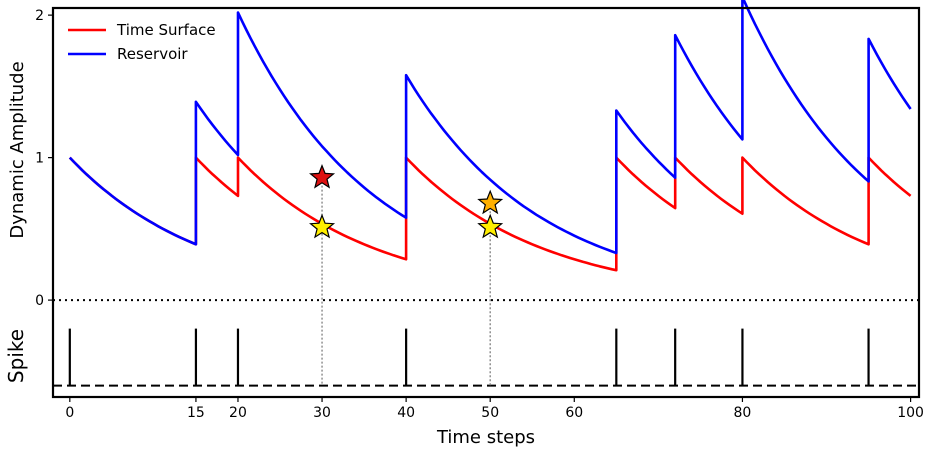  Describe the element at coordinates (39, 159) in the screenshot. I see `y-tick-label: 1` at that location.